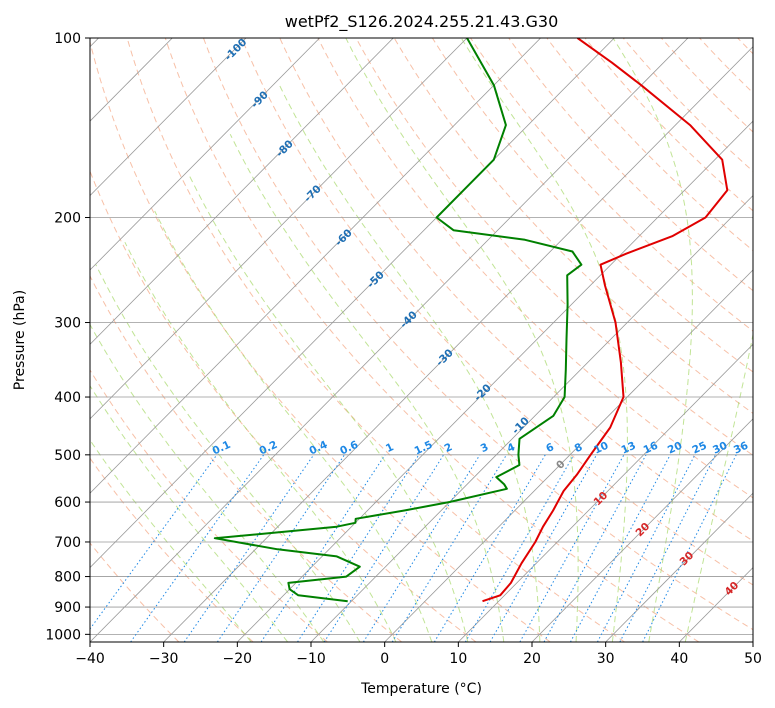 The height and width of the screenshot is (708, 775). I want to click on x-tick-label: 40, so click(679, 659).